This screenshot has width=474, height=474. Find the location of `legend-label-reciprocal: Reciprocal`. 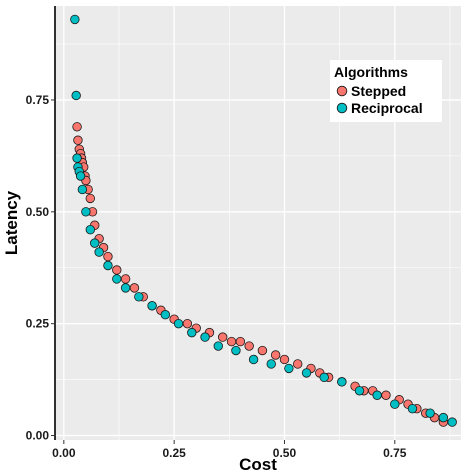

legend-label-reciprocal: Reciprocal is located at coordinates (387, 108).